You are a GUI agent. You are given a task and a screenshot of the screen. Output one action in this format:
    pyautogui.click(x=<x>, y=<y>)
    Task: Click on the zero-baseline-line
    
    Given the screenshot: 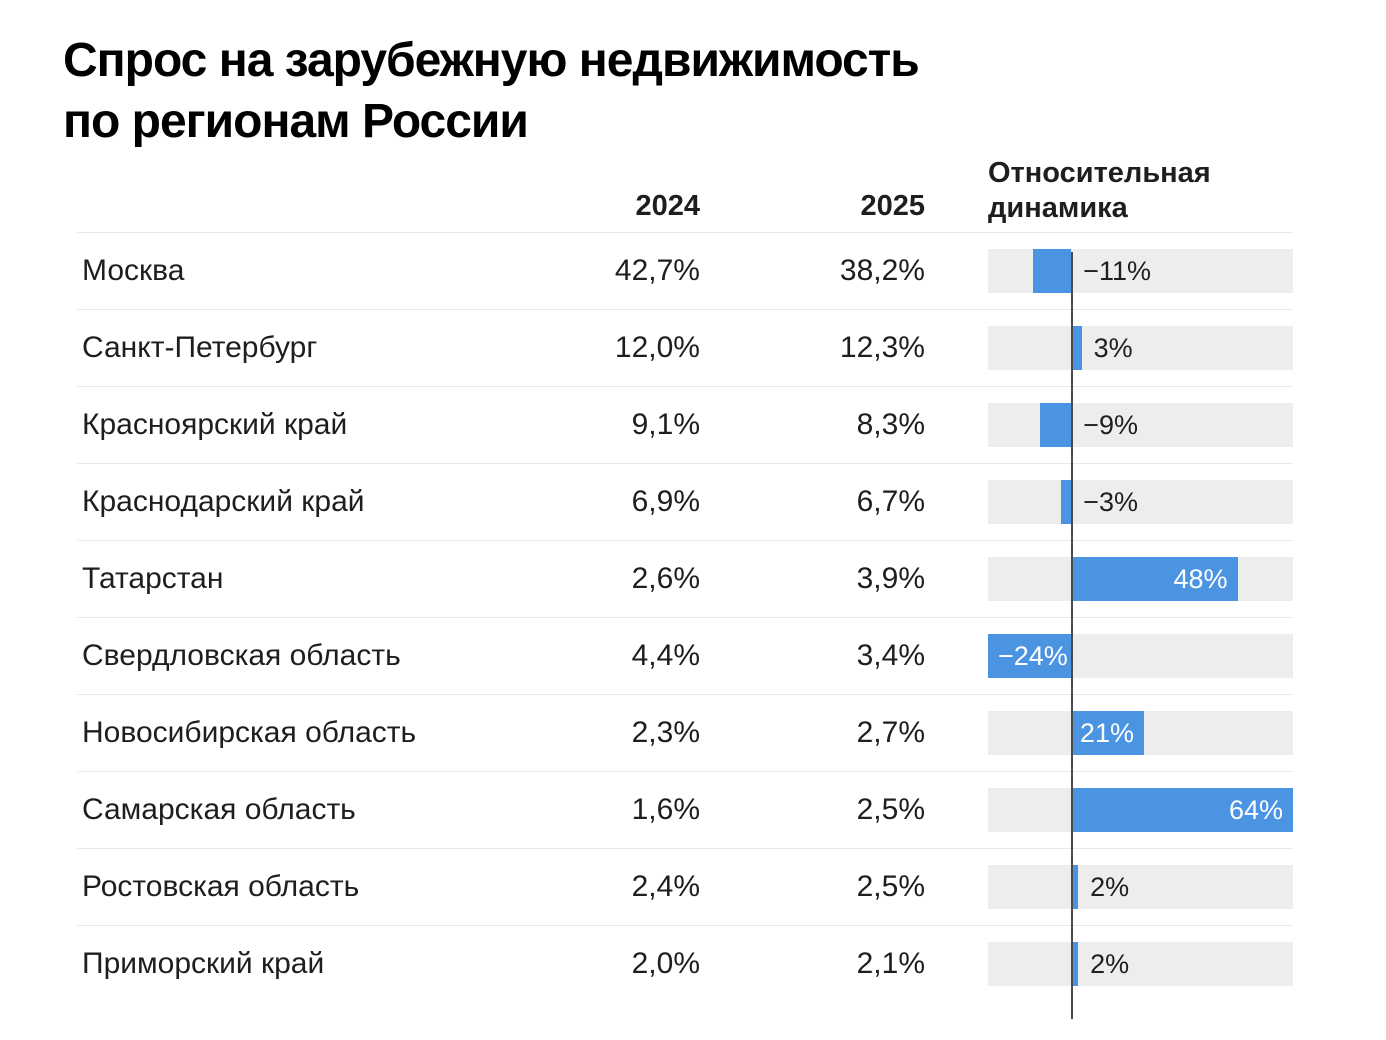 What is the action you would take?
    pyautogui.click(x=1072, y=635)
    